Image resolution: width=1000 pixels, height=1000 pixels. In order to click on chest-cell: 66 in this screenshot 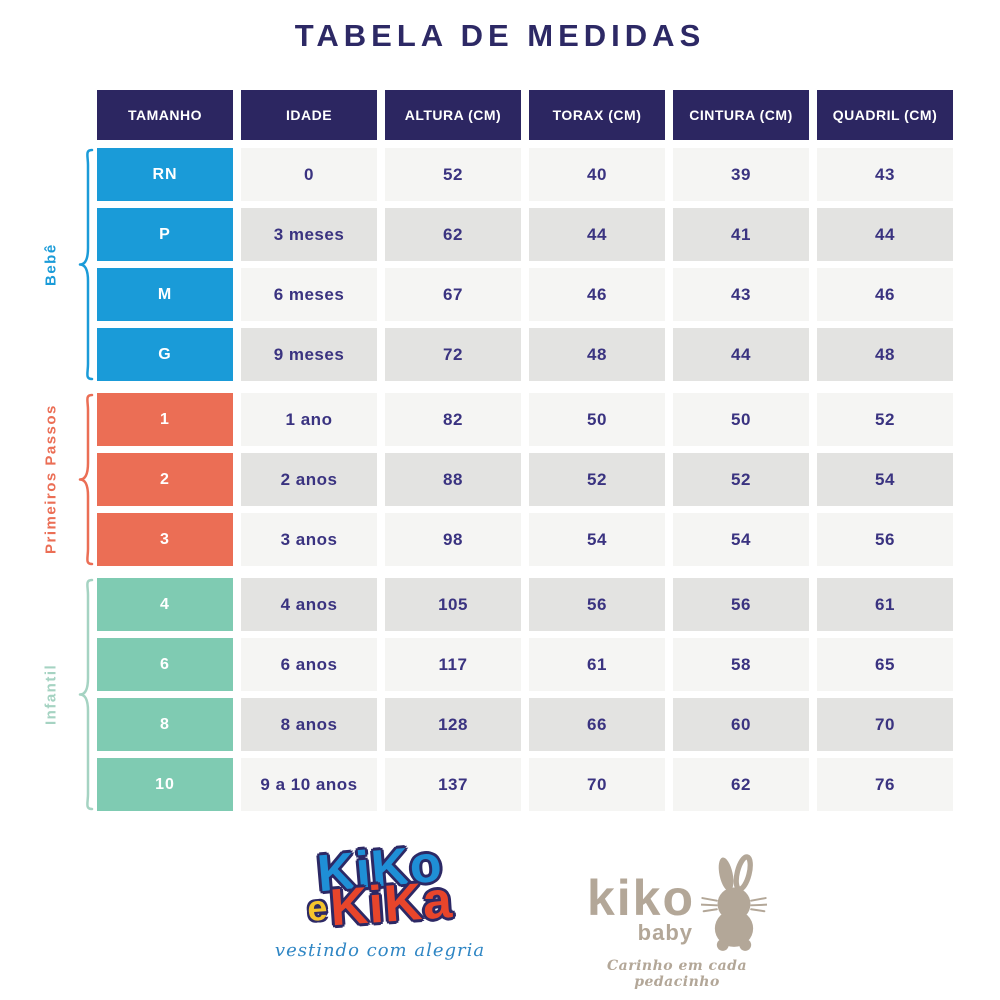, I will do `click(597, 724)`.